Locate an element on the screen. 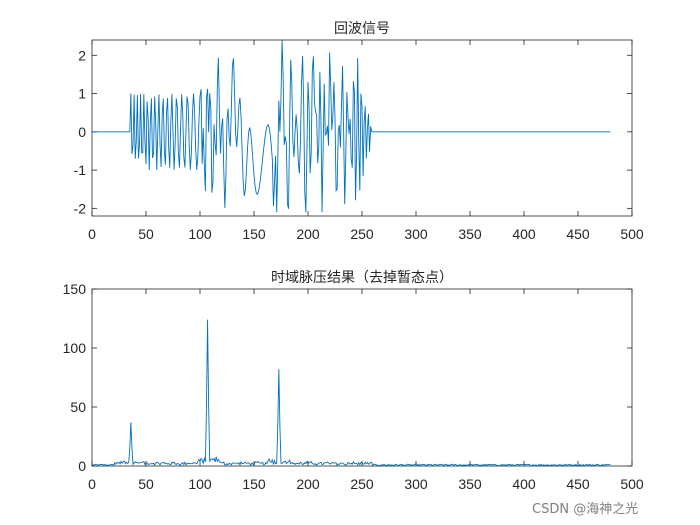 The width and height of the screenshot is (700, 525). y-tick-label: 50 is located at coordinates (78, 407).